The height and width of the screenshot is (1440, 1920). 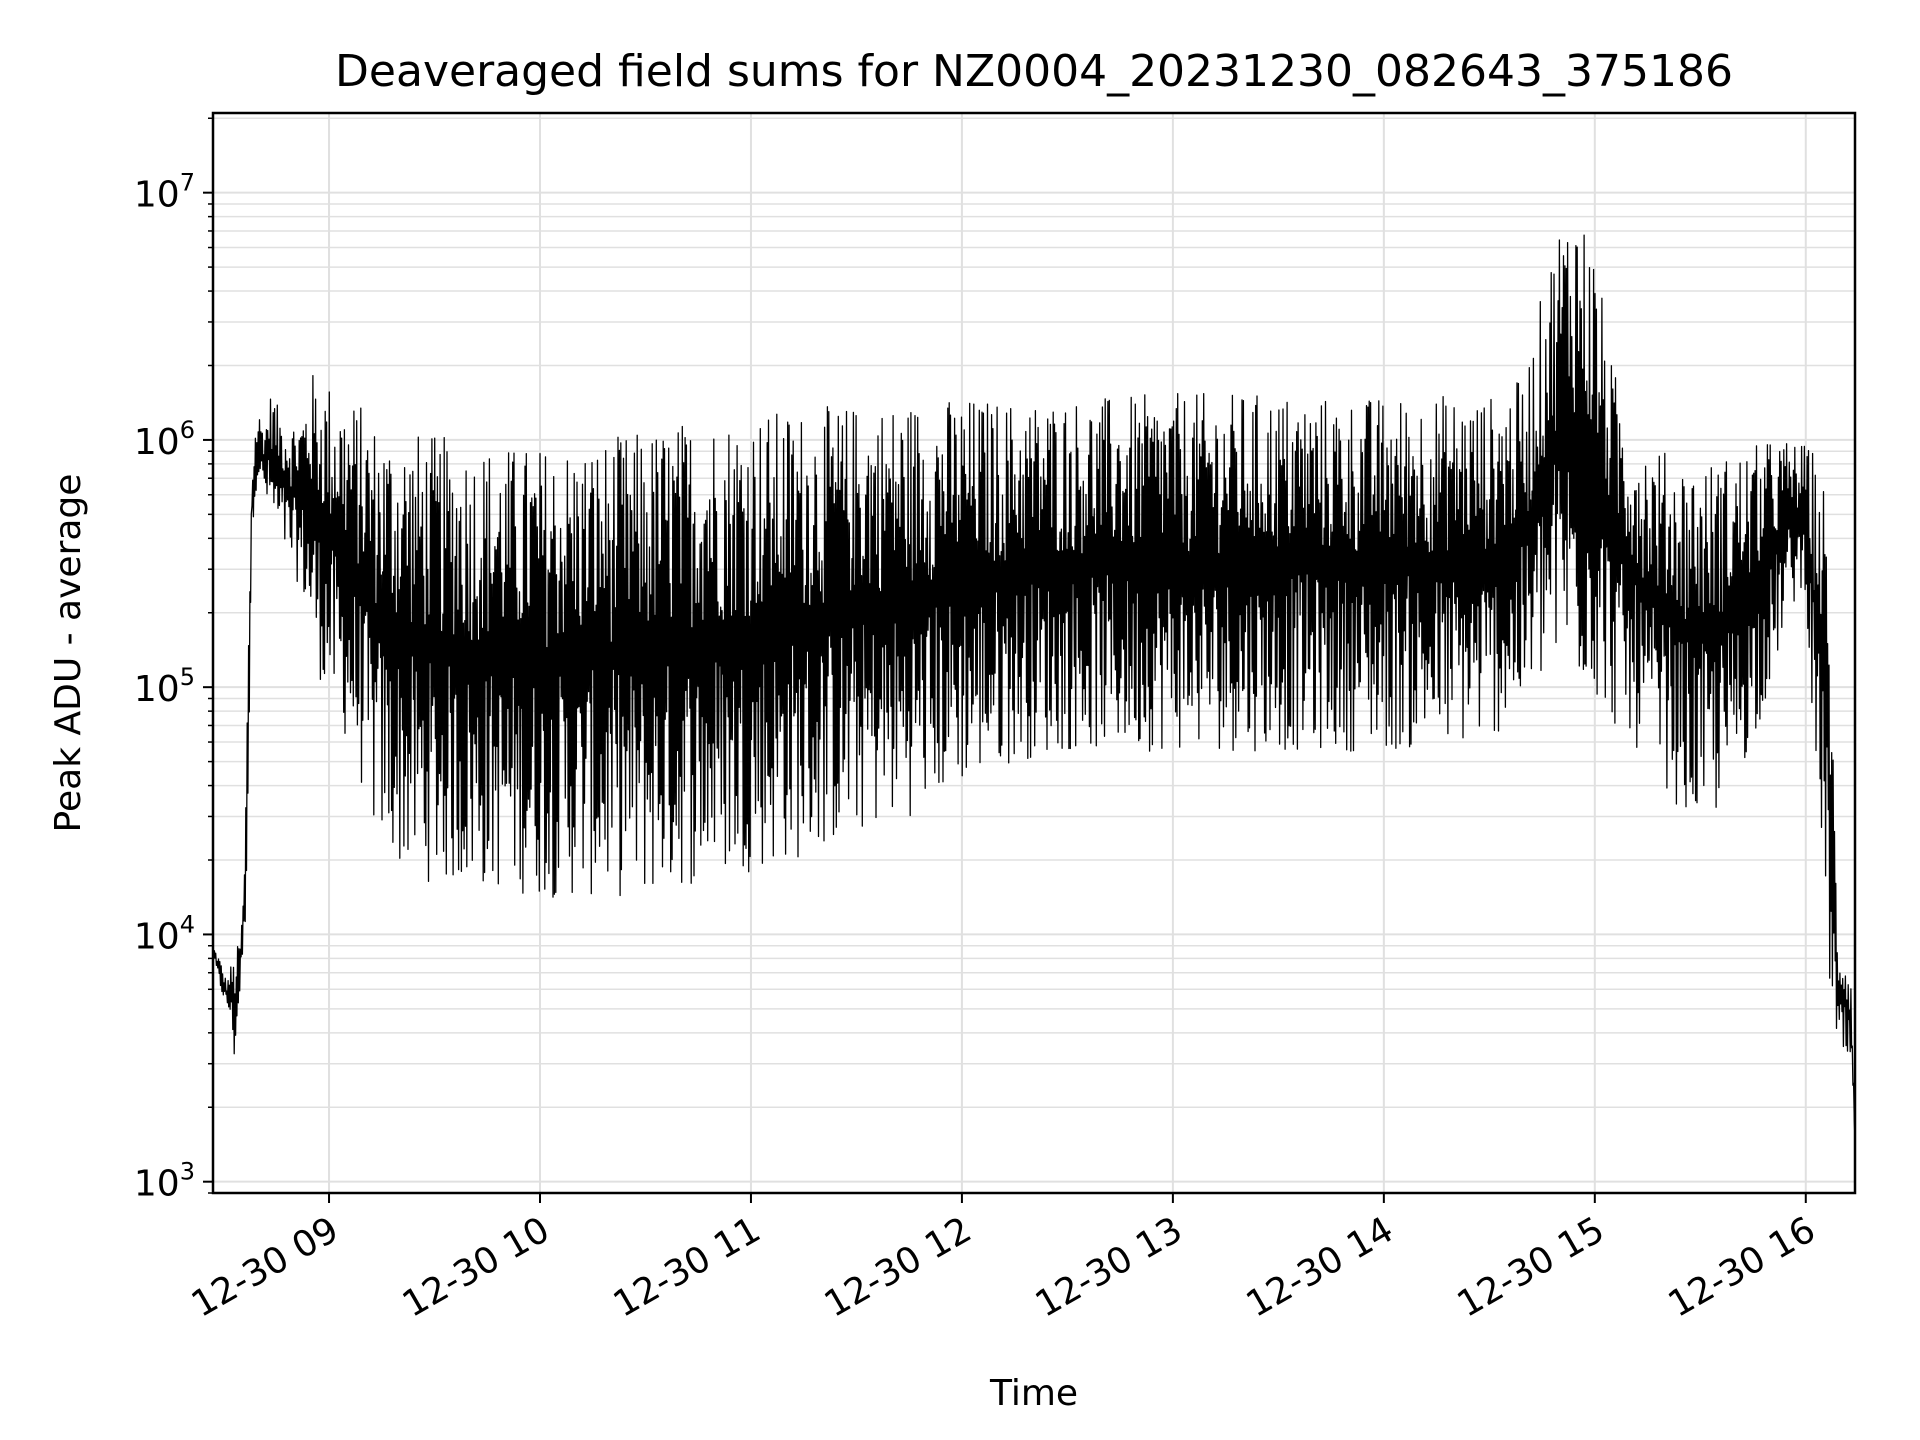 What do you see at coordinates (164, 439) in the screenshot?
I see `y-tick-label: 10⁶` at bounding box center [164, 439].